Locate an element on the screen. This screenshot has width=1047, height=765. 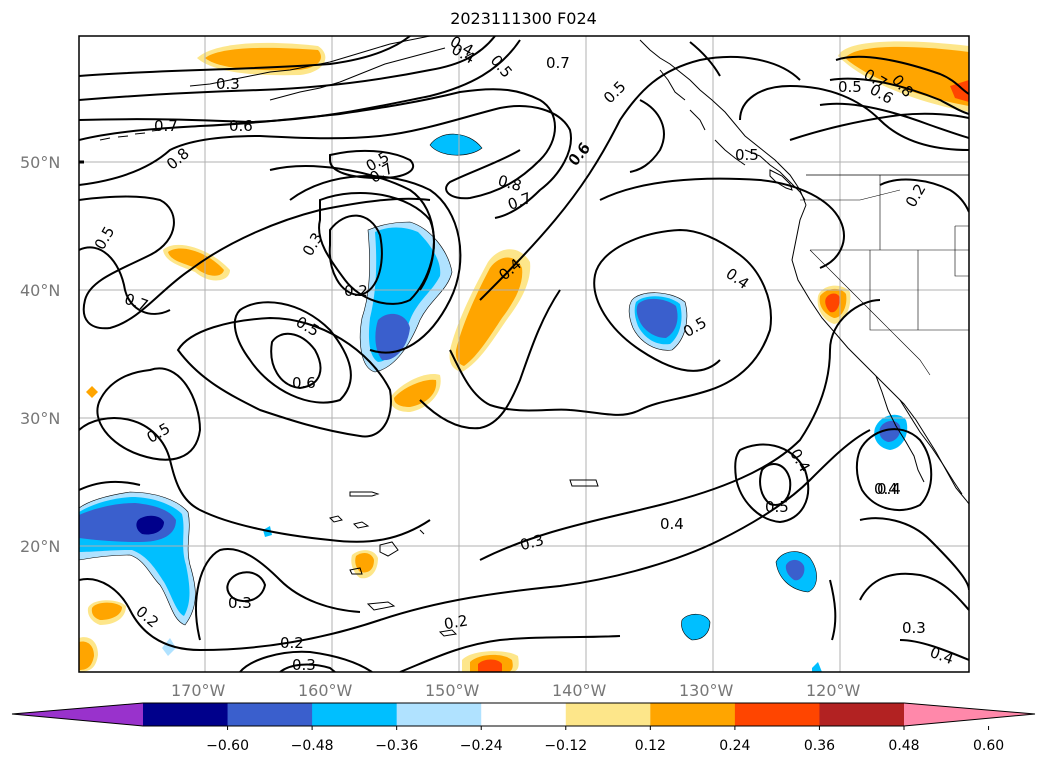
lat-label: 20°N is located at coordinates (40, 546).